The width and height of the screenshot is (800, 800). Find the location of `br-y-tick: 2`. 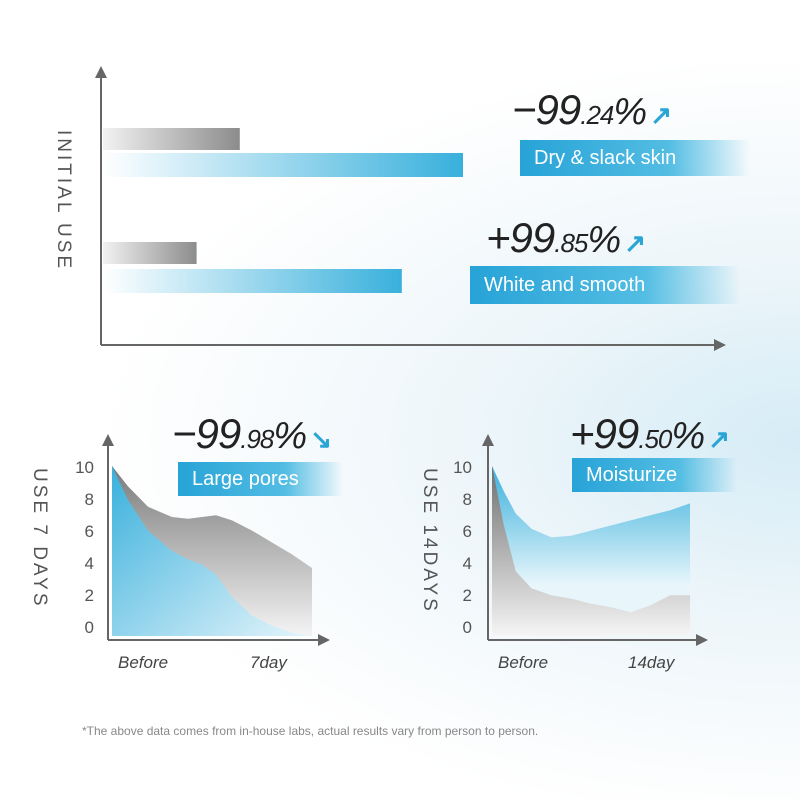

br-y-tick: 2 is located at coordinates (467, 595).